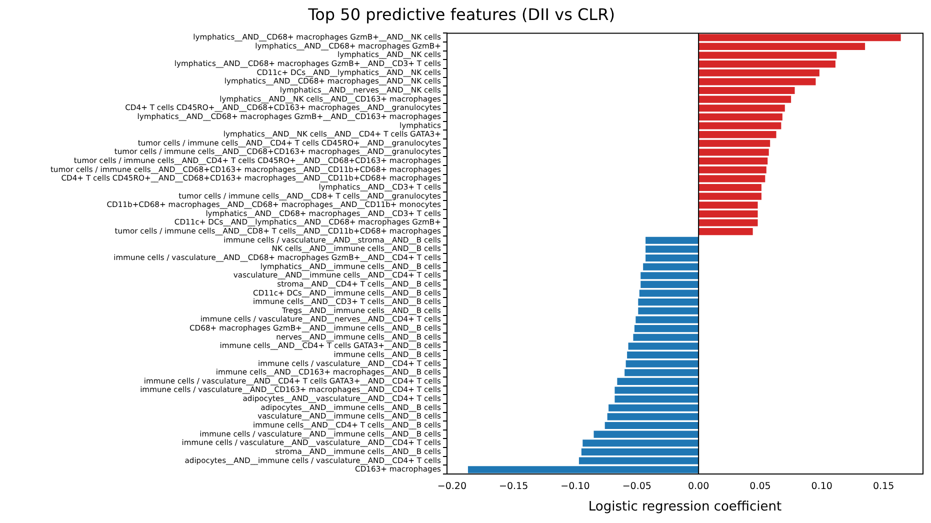 This screenshot has height=523, width=931. I want to click on x-tick-label: −0.10, so click(575, 486).